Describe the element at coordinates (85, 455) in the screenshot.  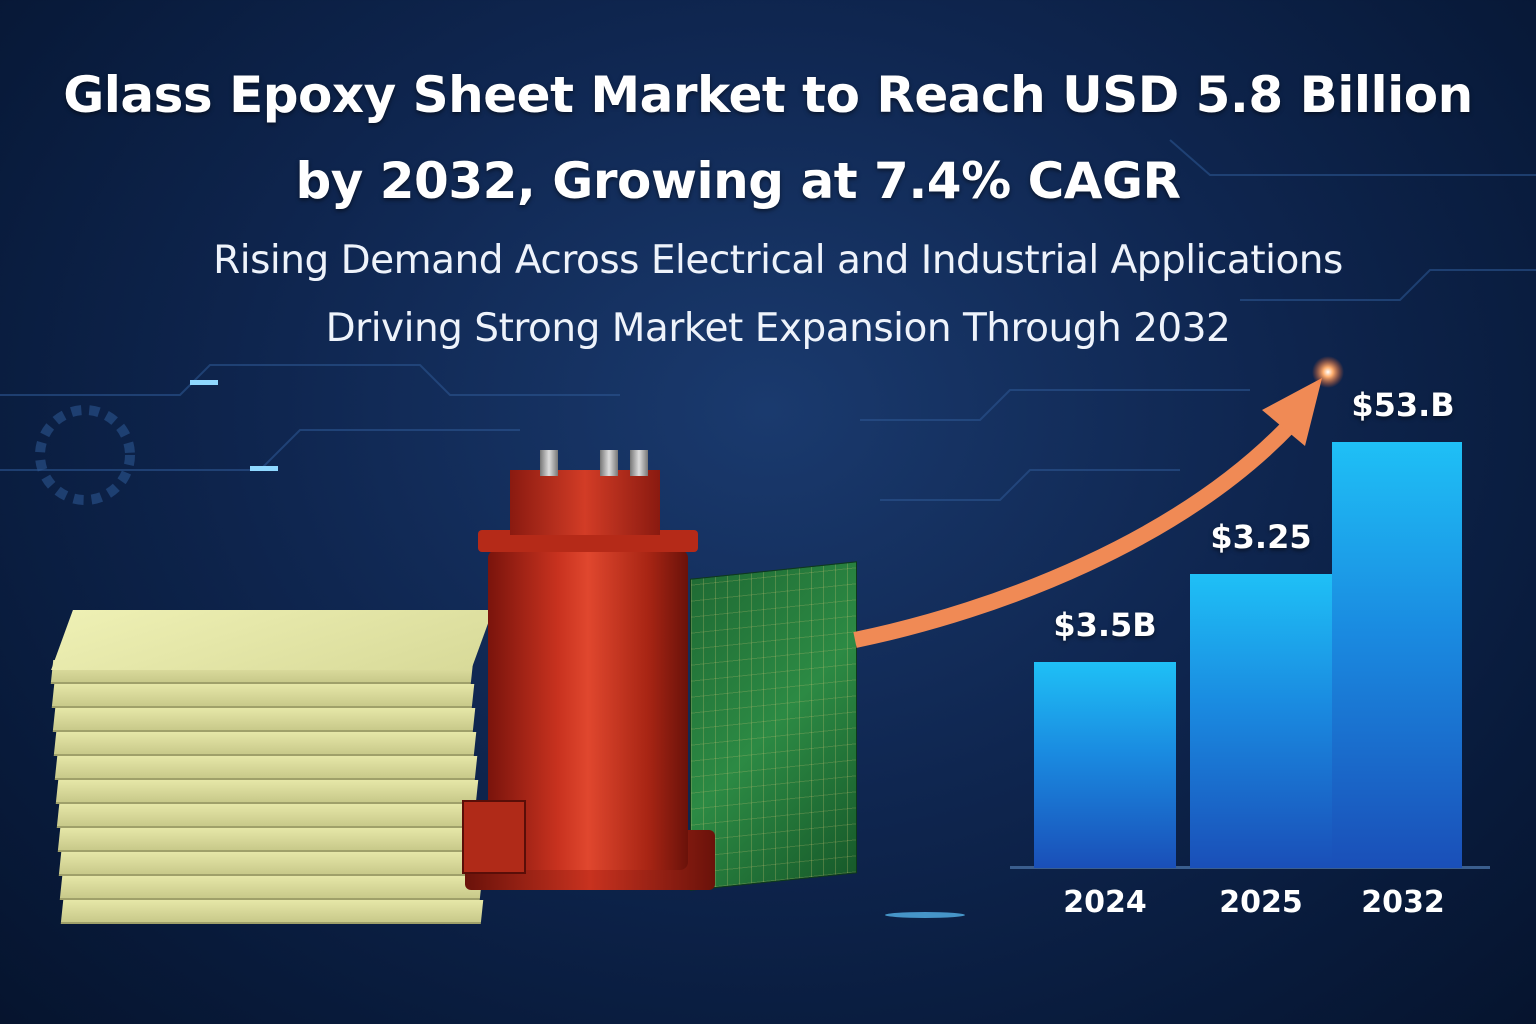
I see `gear-icon` at that location.